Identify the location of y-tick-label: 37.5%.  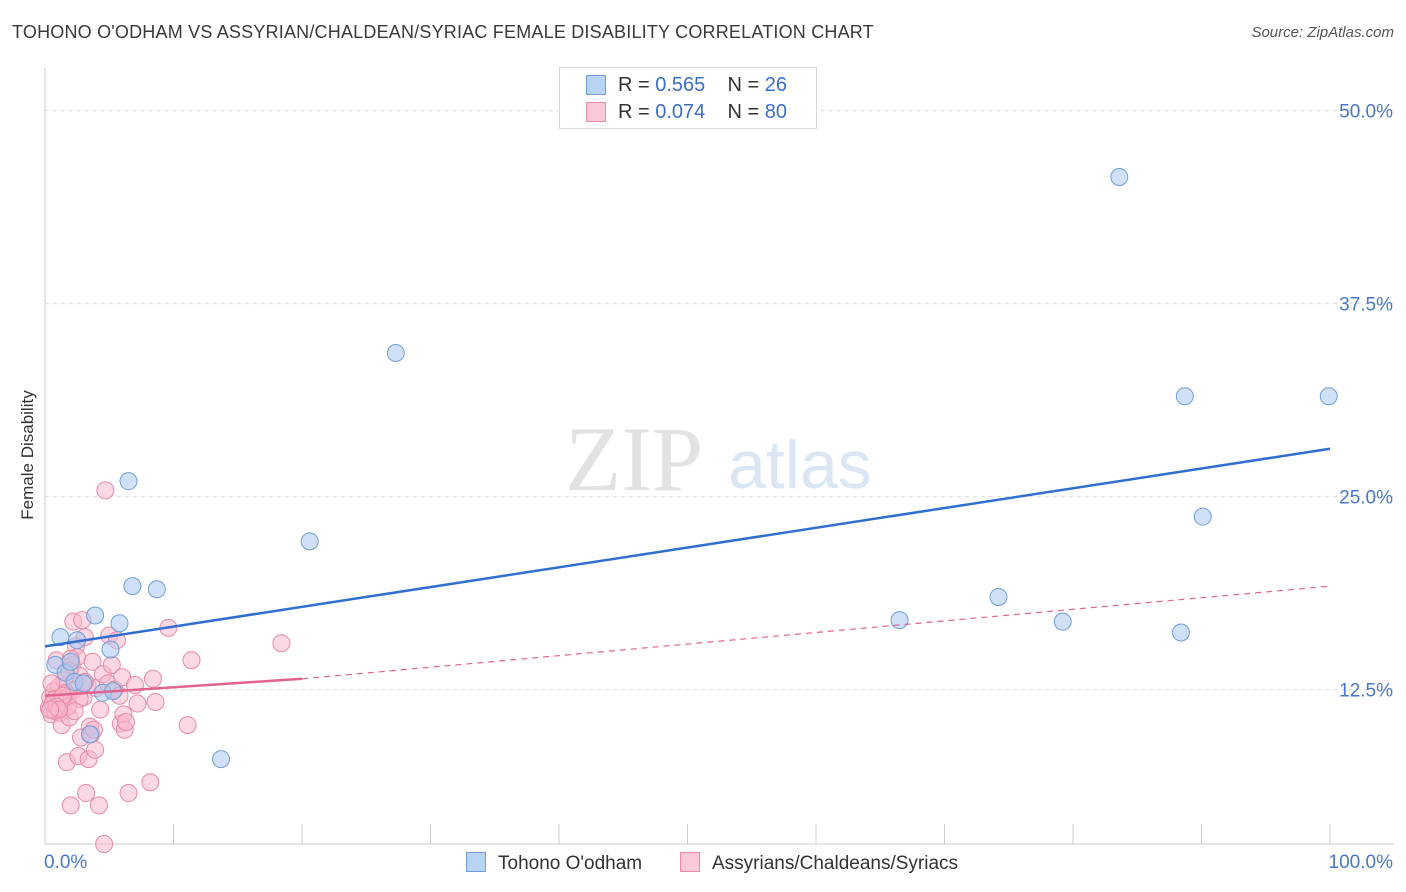
(1366, 305).